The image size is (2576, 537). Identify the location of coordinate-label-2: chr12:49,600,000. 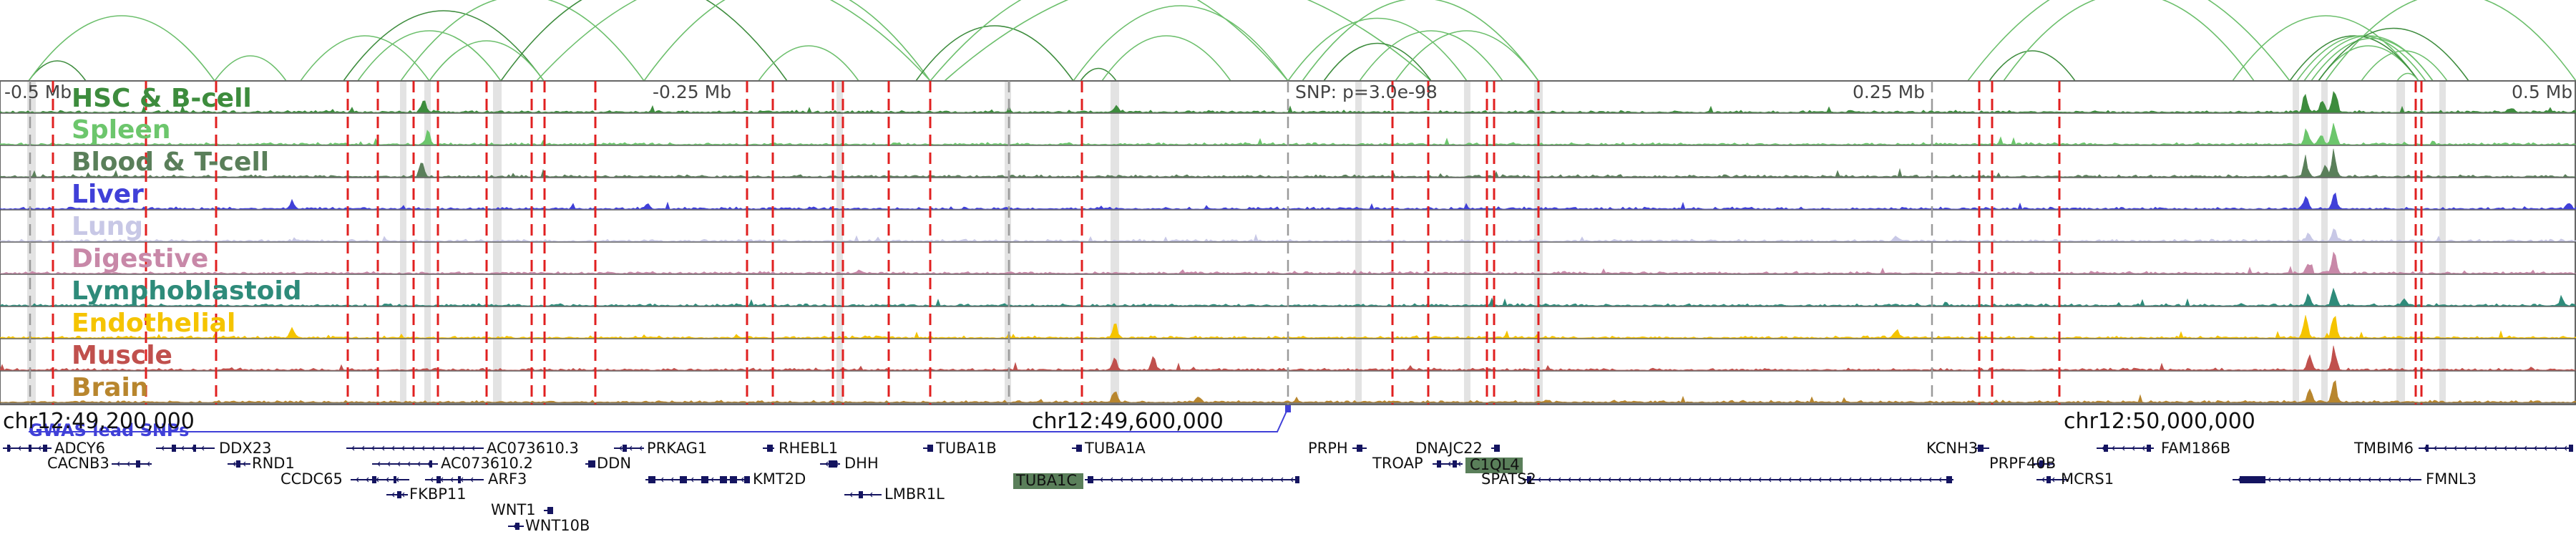
(1128, 421).